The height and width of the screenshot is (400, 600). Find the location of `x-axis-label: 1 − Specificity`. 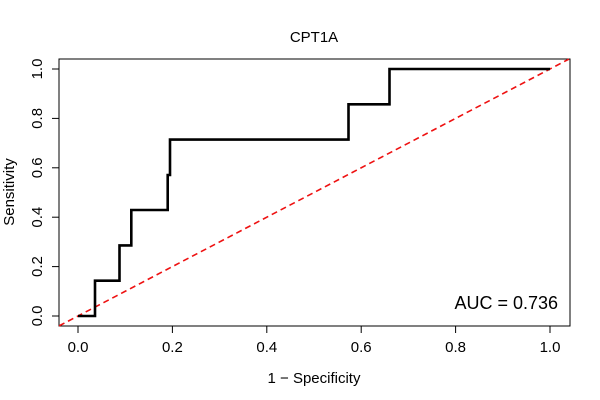

x-axis-label: 1 − Specificity is located at coordinates (314, 378).